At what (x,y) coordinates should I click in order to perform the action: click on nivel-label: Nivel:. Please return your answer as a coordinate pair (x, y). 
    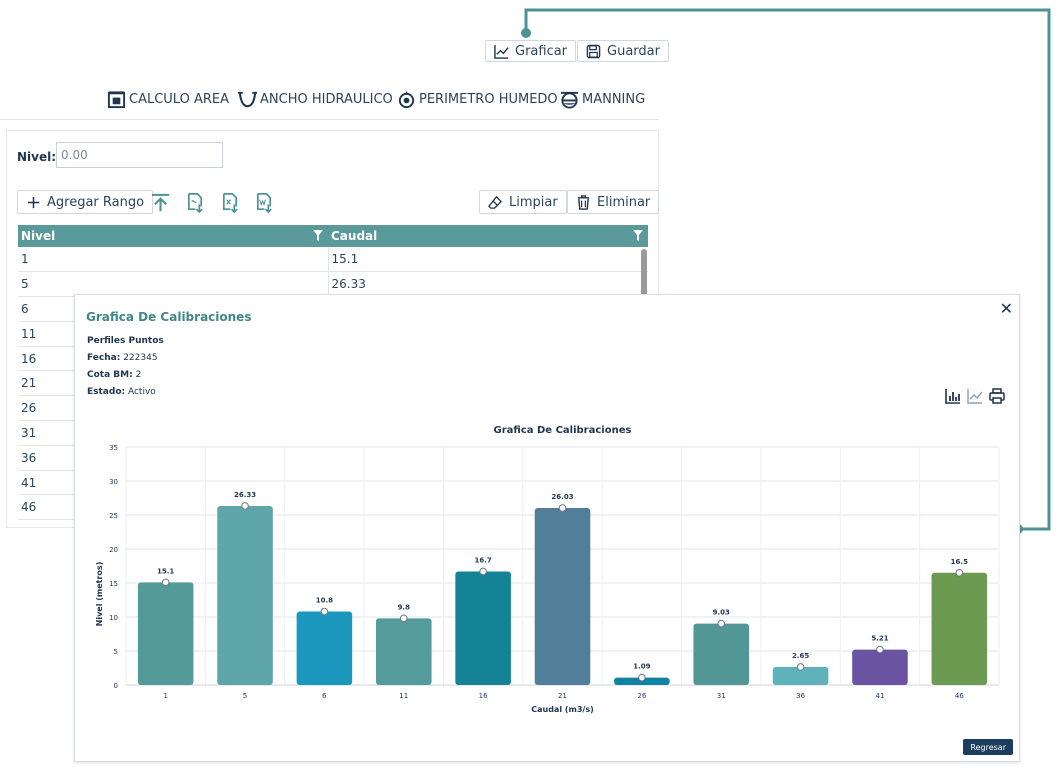
    Looking at the image, I should click on (37, 157).